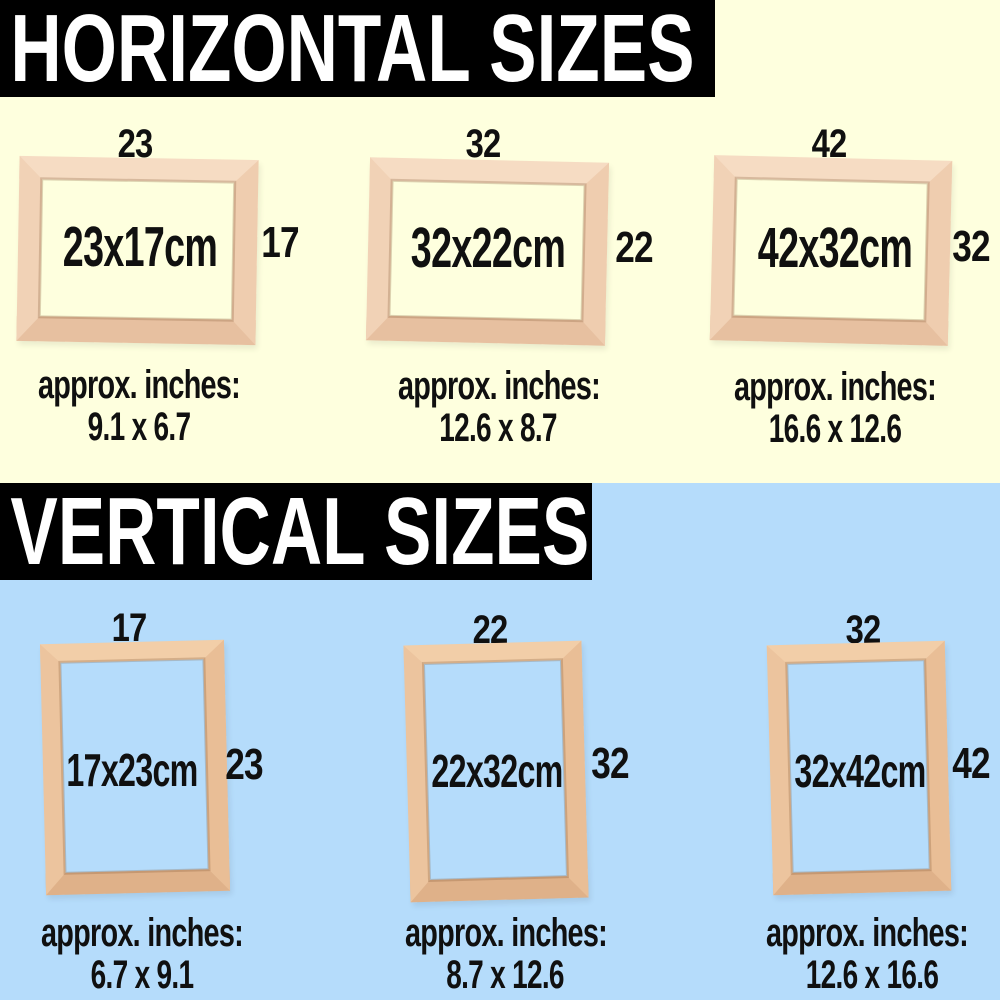  I want to click on size-label: 22x32cm, so click(497, 771).